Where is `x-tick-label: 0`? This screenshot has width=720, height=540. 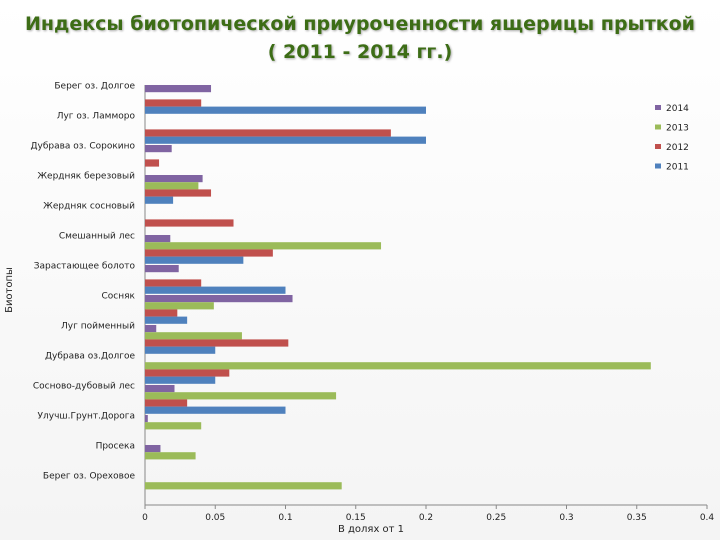 x-tick-label: 0 is located at coordinates (145, 518).